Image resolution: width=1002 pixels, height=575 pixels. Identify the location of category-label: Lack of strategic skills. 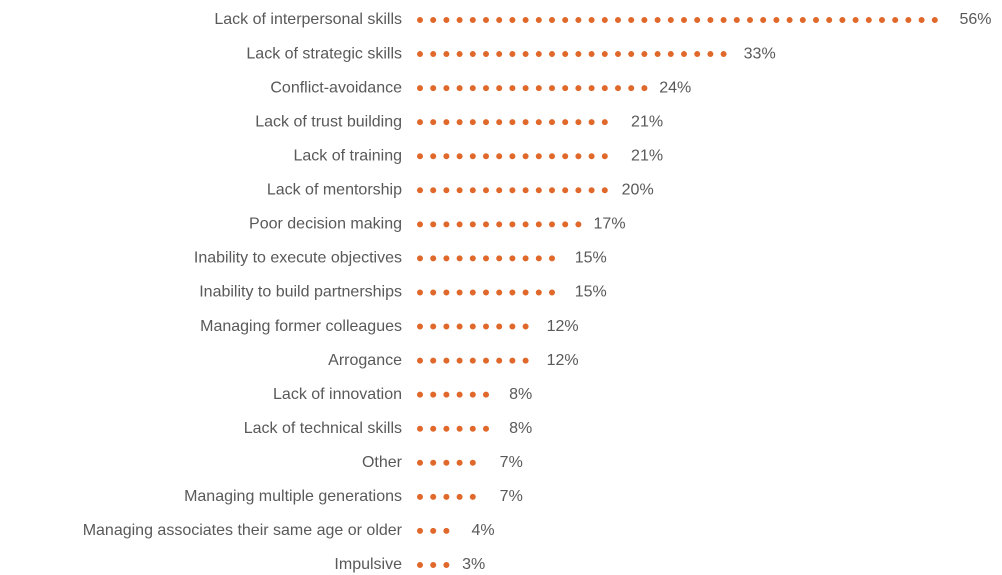
(324, 53).